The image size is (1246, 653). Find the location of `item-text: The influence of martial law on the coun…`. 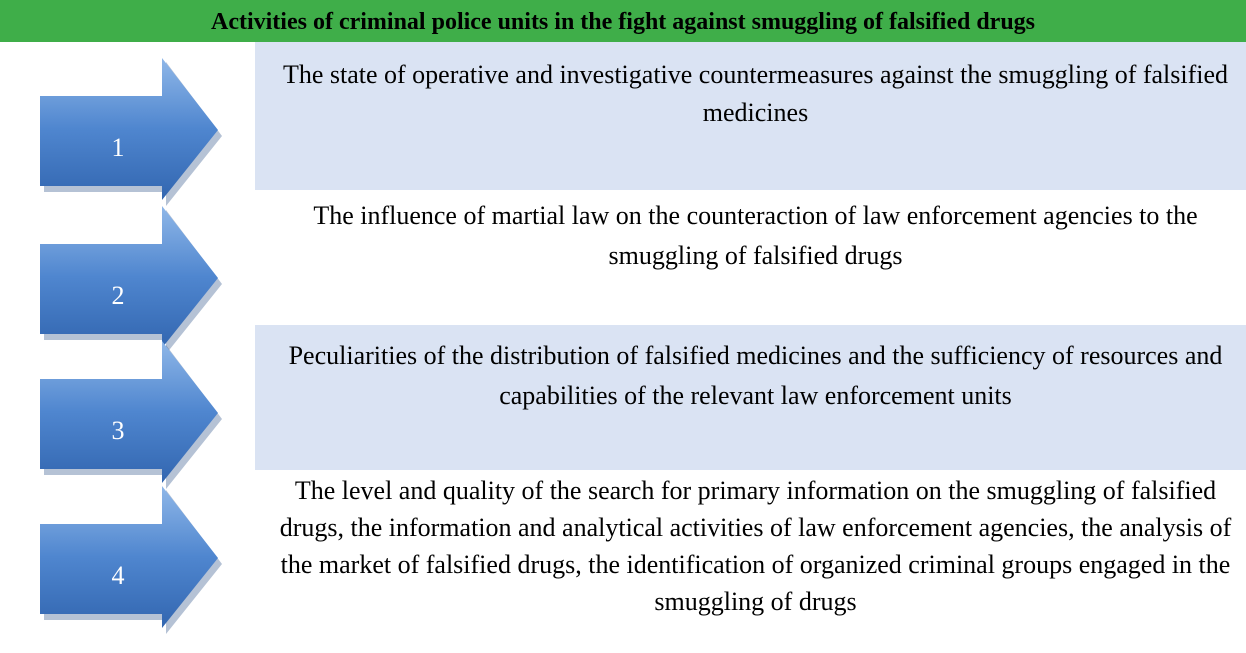

item-text: The influence of martial law on the coun… is located at coordinates (755, 235).